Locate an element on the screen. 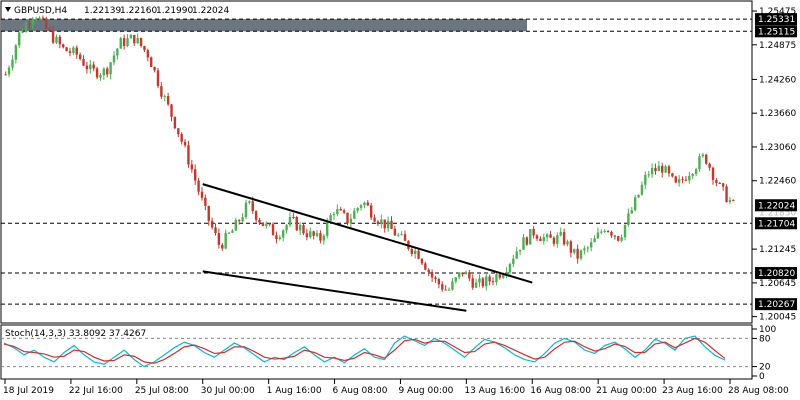  level-label-3-bg is located at coordinates (776, 304).